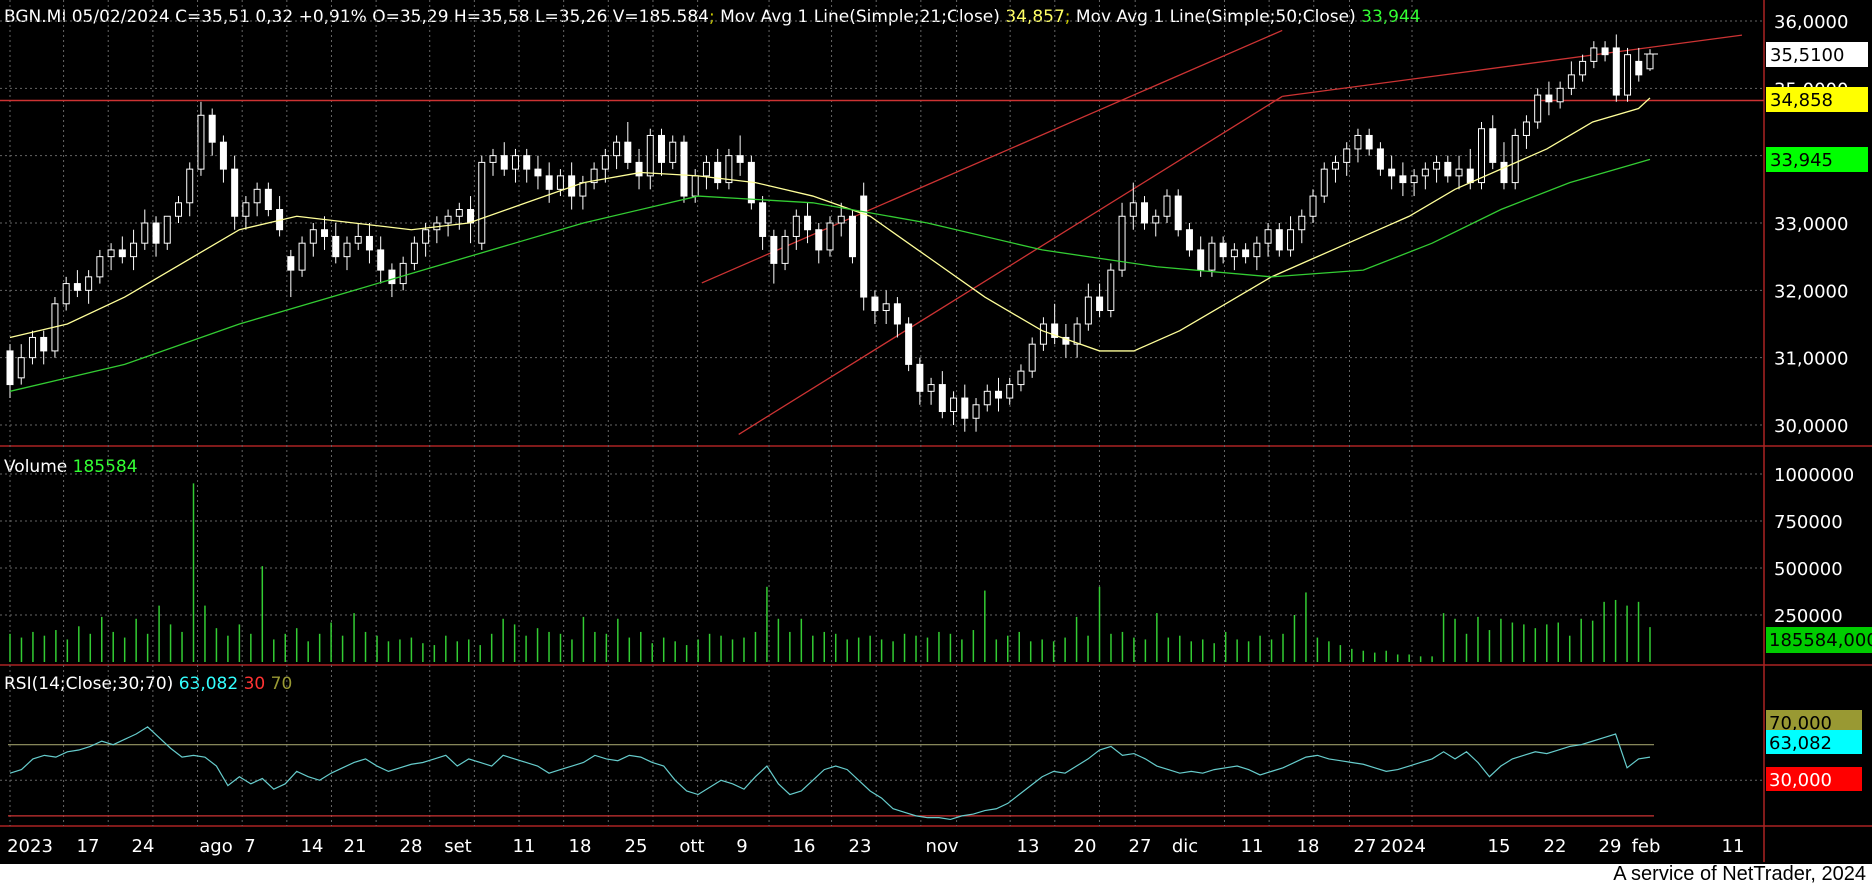  I want to click on volume-header: Volume 185584, so click(71, 467).